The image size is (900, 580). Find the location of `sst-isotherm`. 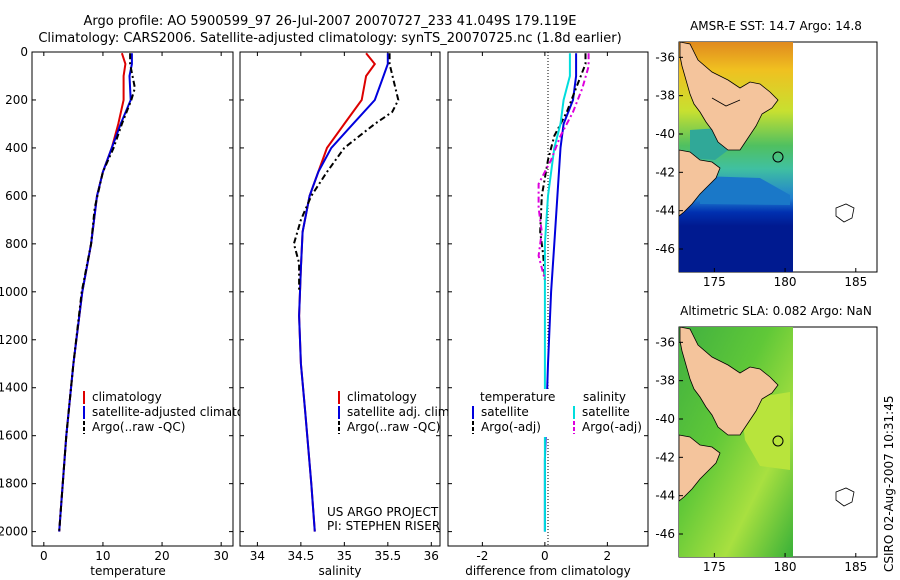

sst-isotherm is located at coordinates (726, 102).